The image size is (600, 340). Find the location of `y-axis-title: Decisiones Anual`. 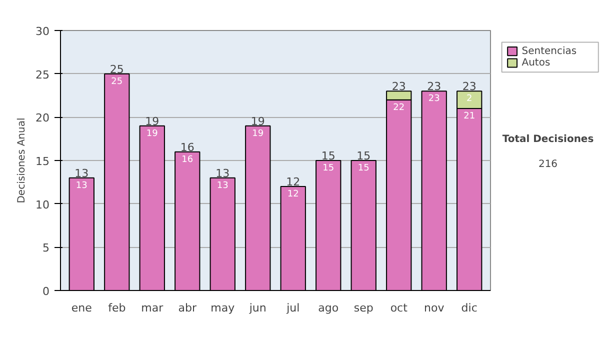

y-axis-title: Decisiones Anual is located at coordinates (22, 161).